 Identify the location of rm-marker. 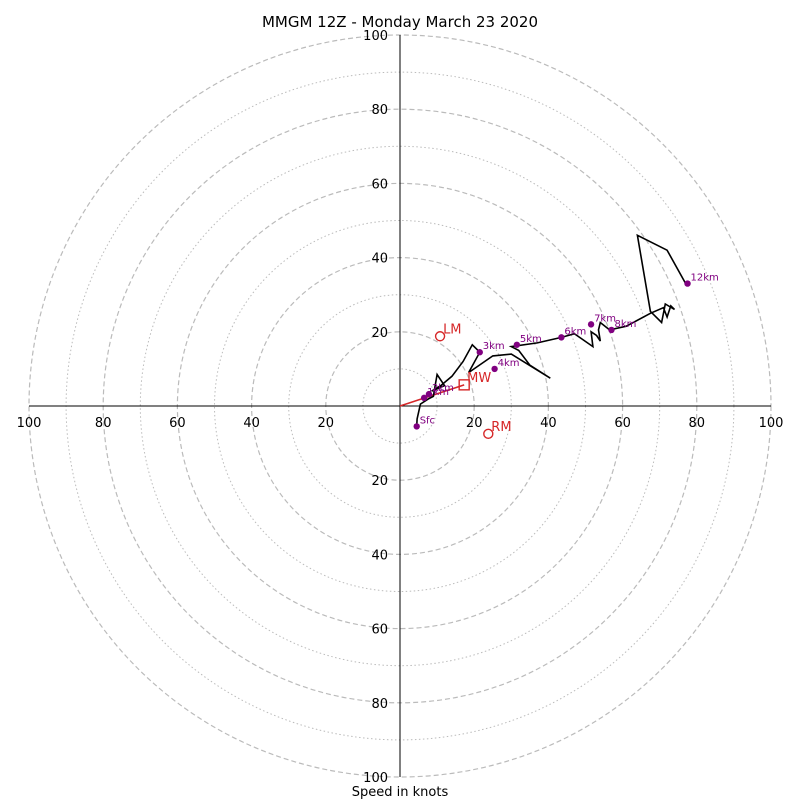
(488, 434).